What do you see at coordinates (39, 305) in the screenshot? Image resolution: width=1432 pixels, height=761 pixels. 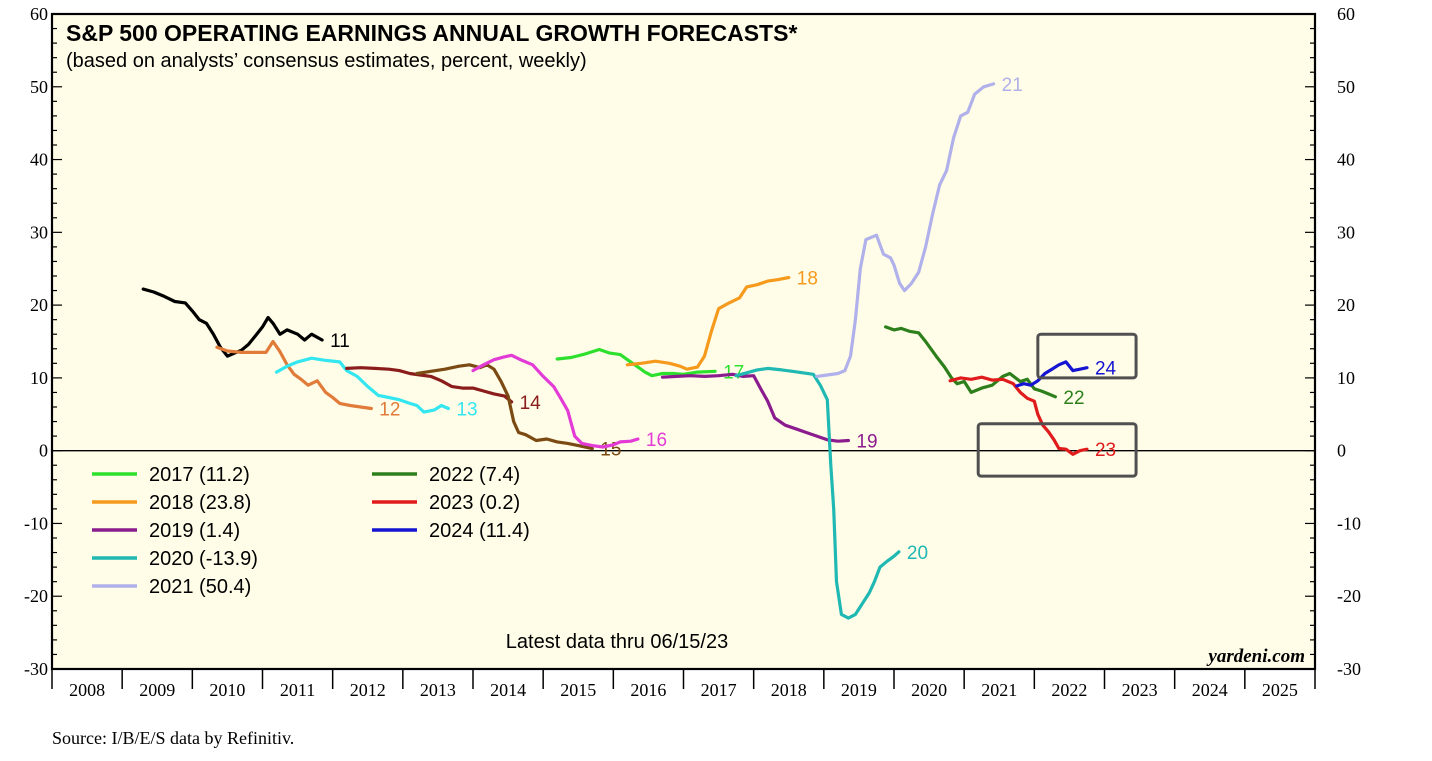 I see `y-tick-label-left: 20` at bounding box center [39, 305].